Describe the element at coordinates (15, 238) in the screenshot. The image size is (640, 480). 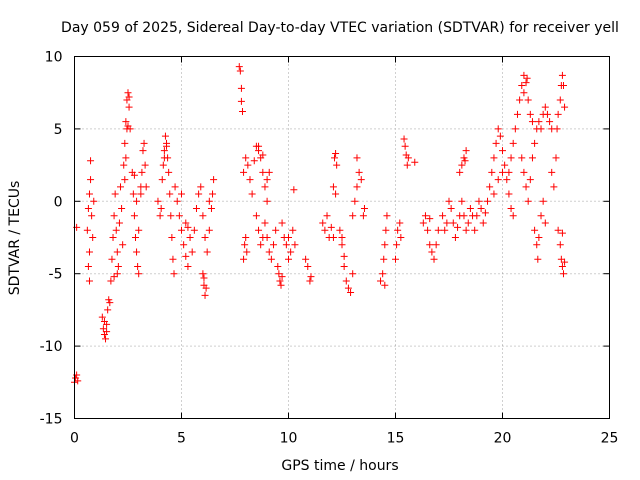
I see `y-axis-title: SDTVAR / TECUs` at that location.